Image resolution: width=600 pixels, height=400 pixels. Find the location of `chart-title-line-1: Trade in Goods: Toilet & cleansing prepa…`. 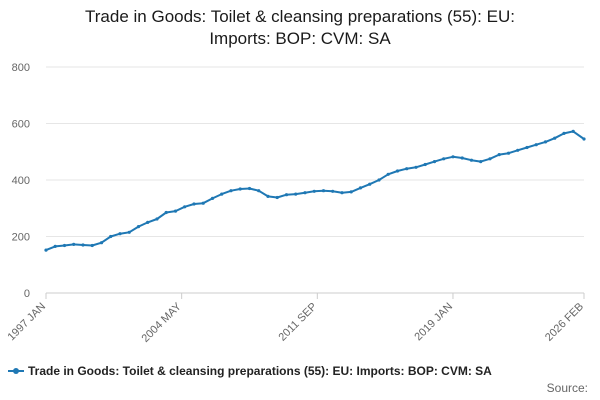

chart-title-line-1: Trade in Goods: Toilet & cleansing prepa… is located at coordinates (300, 16).